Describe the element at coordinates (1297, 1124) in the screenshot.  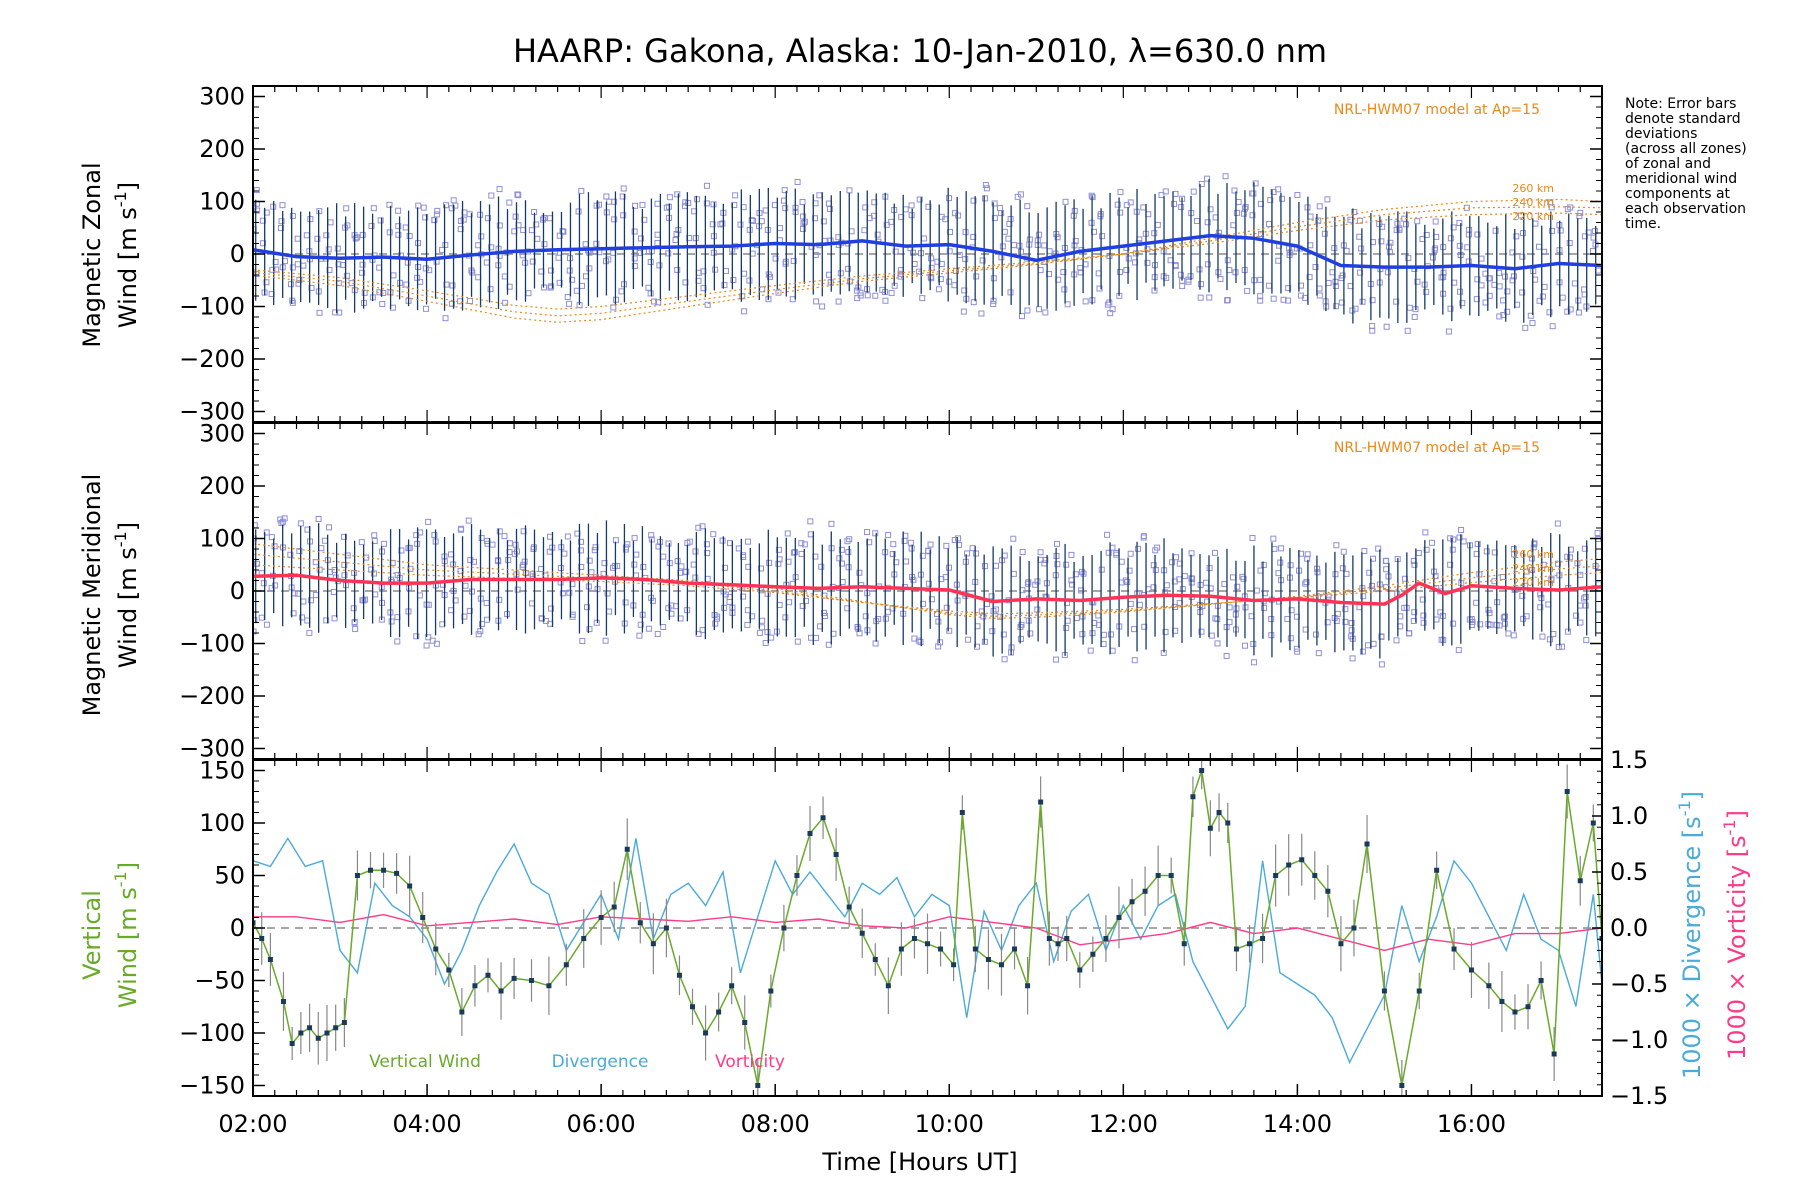
I see `x-axis-tick-label: 14:00` at that location.